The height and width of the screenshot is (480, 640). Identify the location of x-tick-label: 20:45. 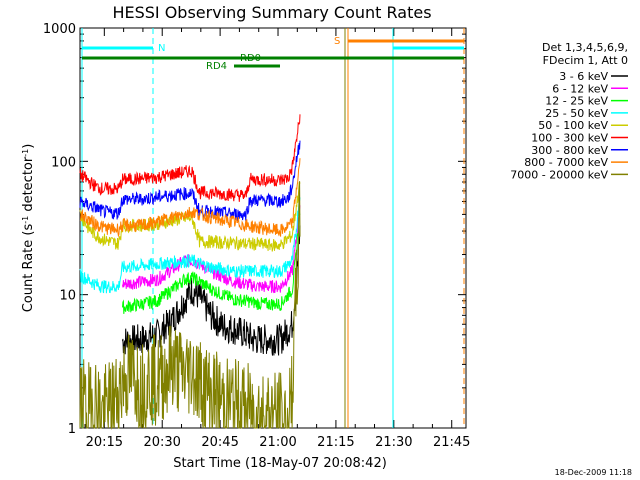
(219, 442).